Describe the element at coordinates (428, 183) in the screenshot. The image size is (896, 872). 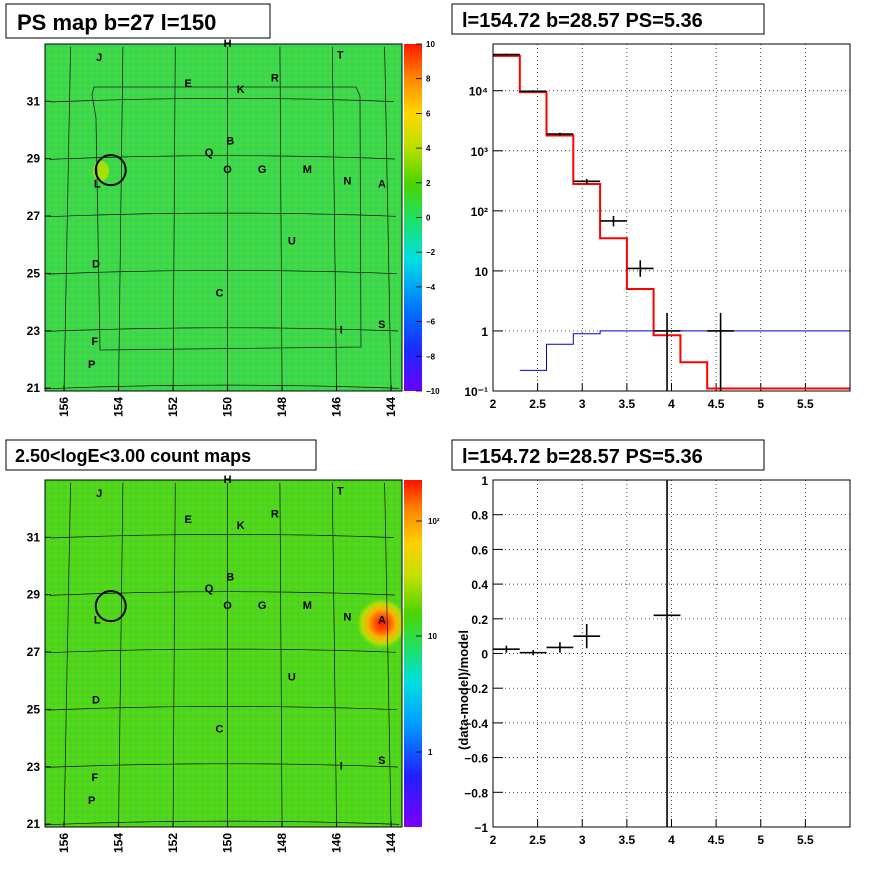
I see `colorbar-tick-label: 2` at that location.